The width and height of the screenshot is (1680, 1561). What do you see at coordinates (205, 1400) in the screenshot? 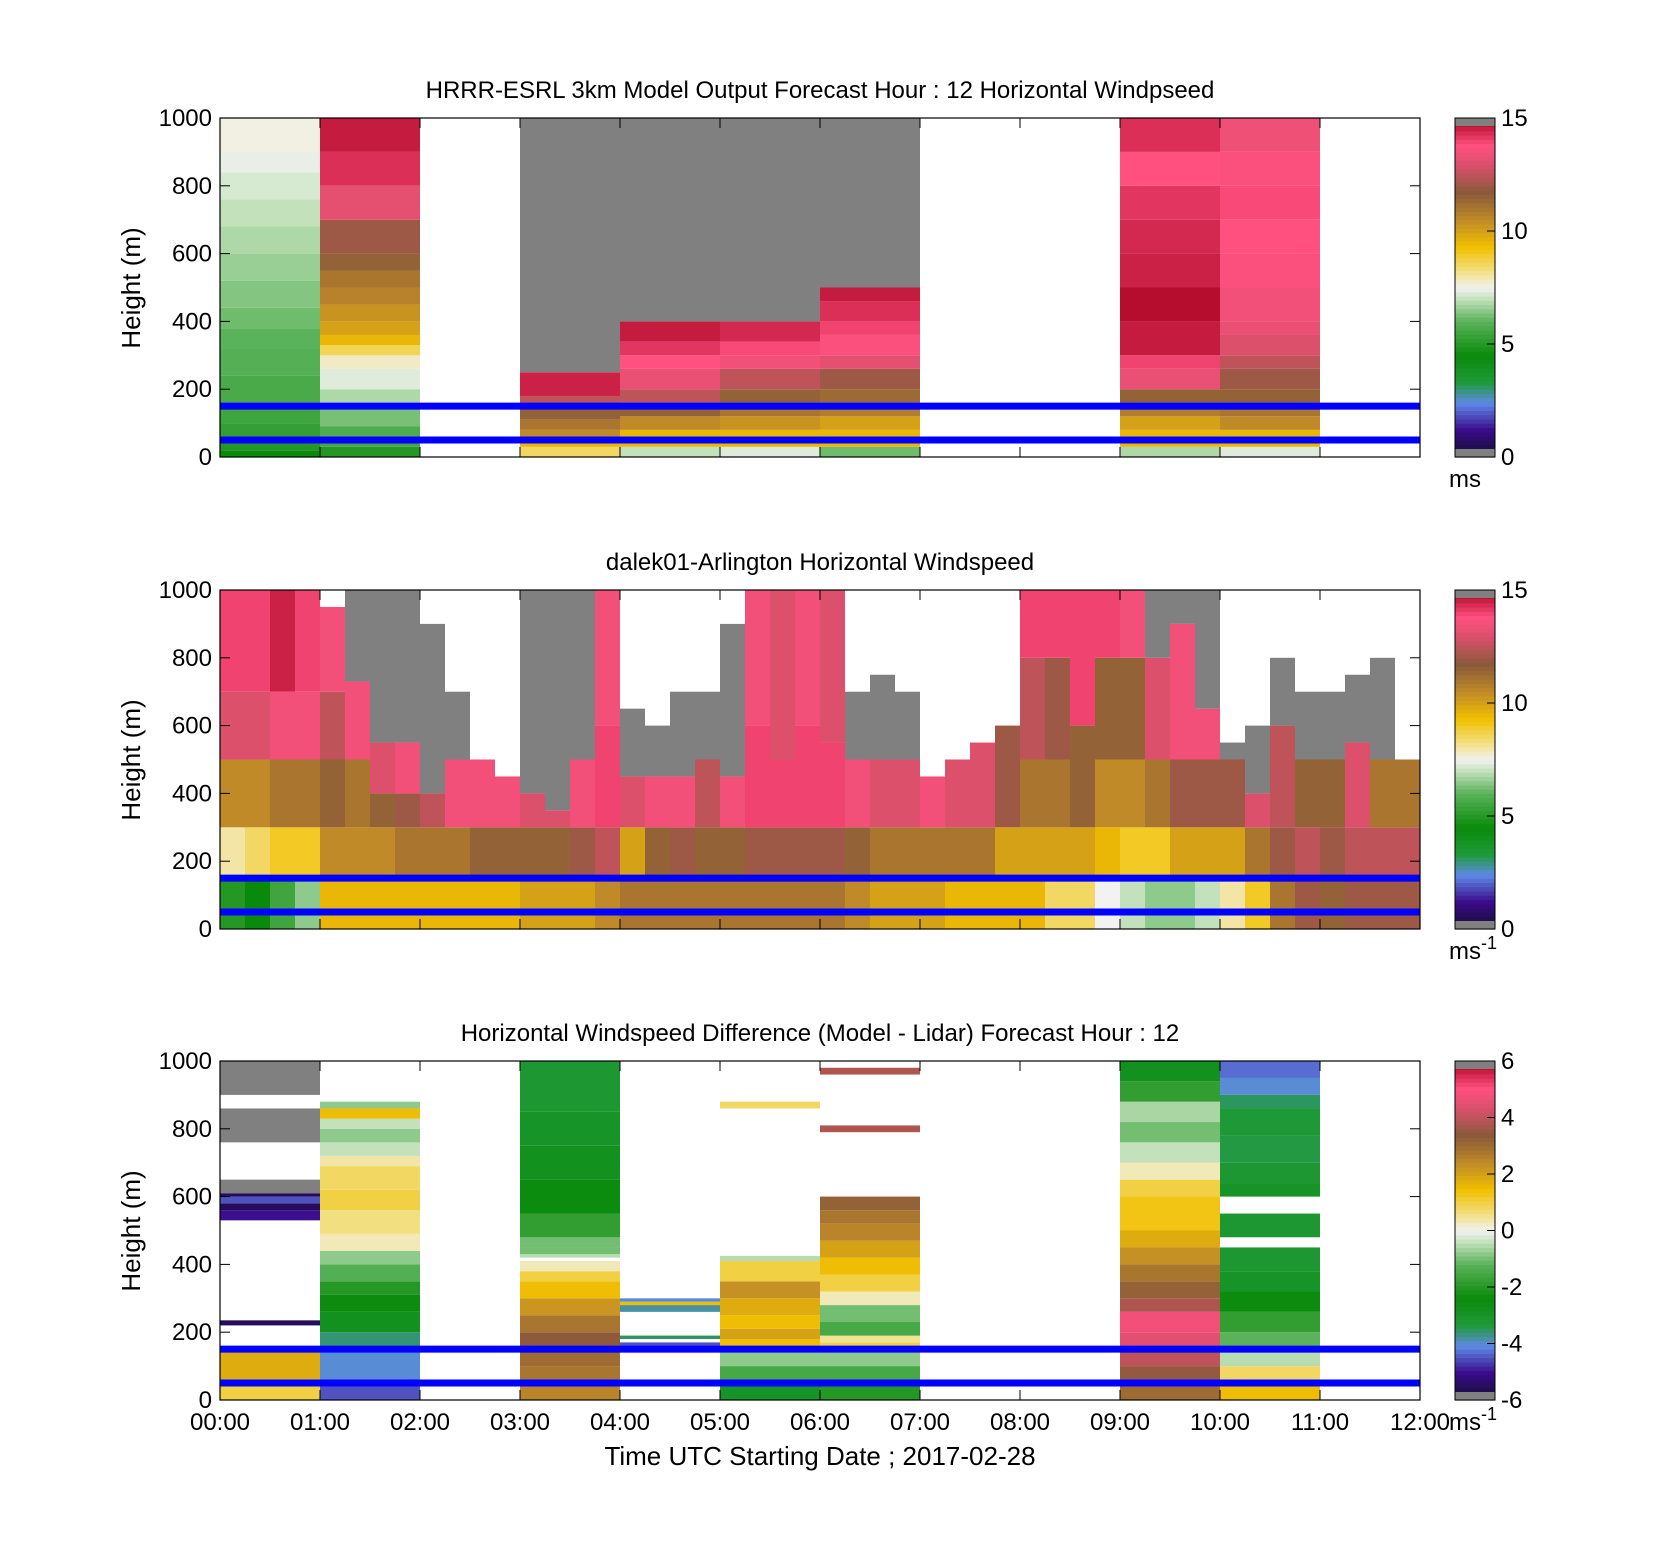
I see `y-tick-label: 0` at bounding box center [205, 1400].